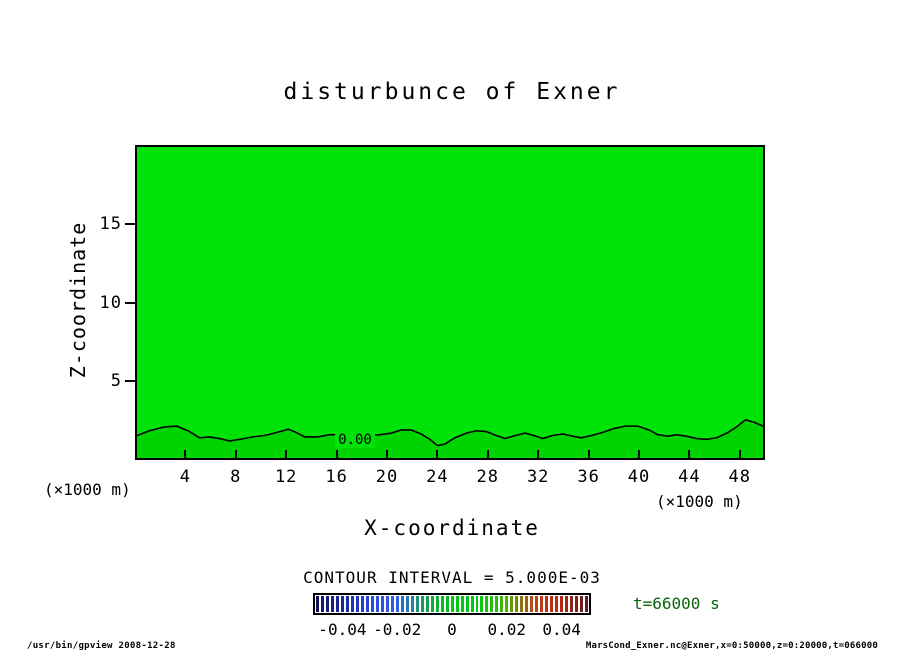 This screenshot has width=904, height=654. Describe the element at coordinates (437, 477) in the screenshot. I see `x-tick-label: 24` at that location.